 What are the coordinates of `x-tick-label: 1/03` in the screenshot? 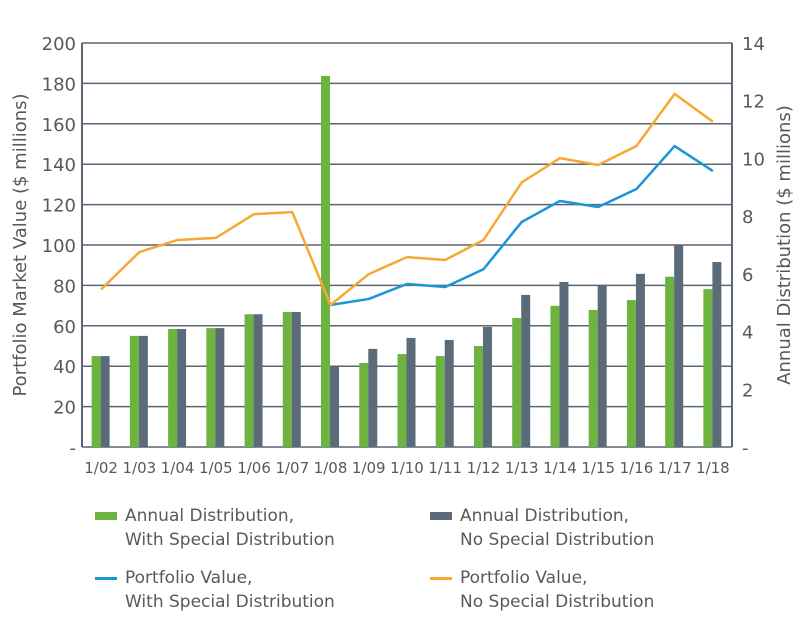 It's located at (140, 468).